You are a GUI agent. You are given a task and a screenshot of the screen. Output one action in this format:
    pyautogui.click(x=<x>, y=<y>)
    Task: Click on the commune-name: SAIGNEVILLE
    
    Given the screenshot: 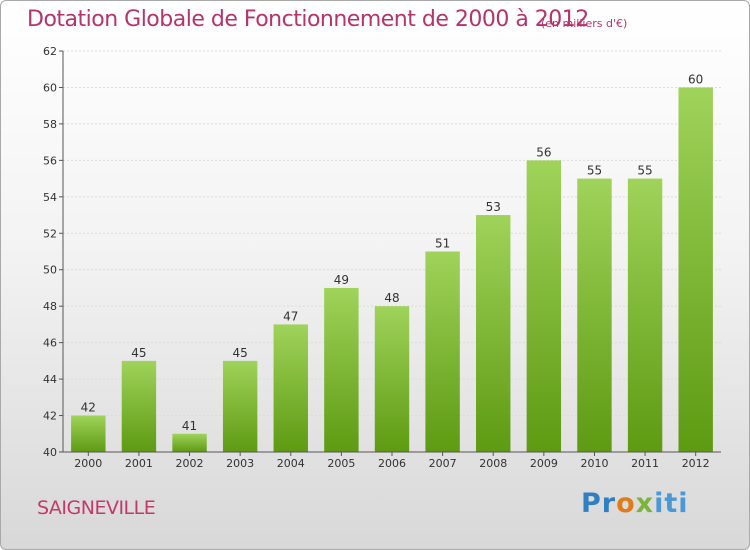 What is the action you would take?
    pyautogui.click(x=96, y=508)
    